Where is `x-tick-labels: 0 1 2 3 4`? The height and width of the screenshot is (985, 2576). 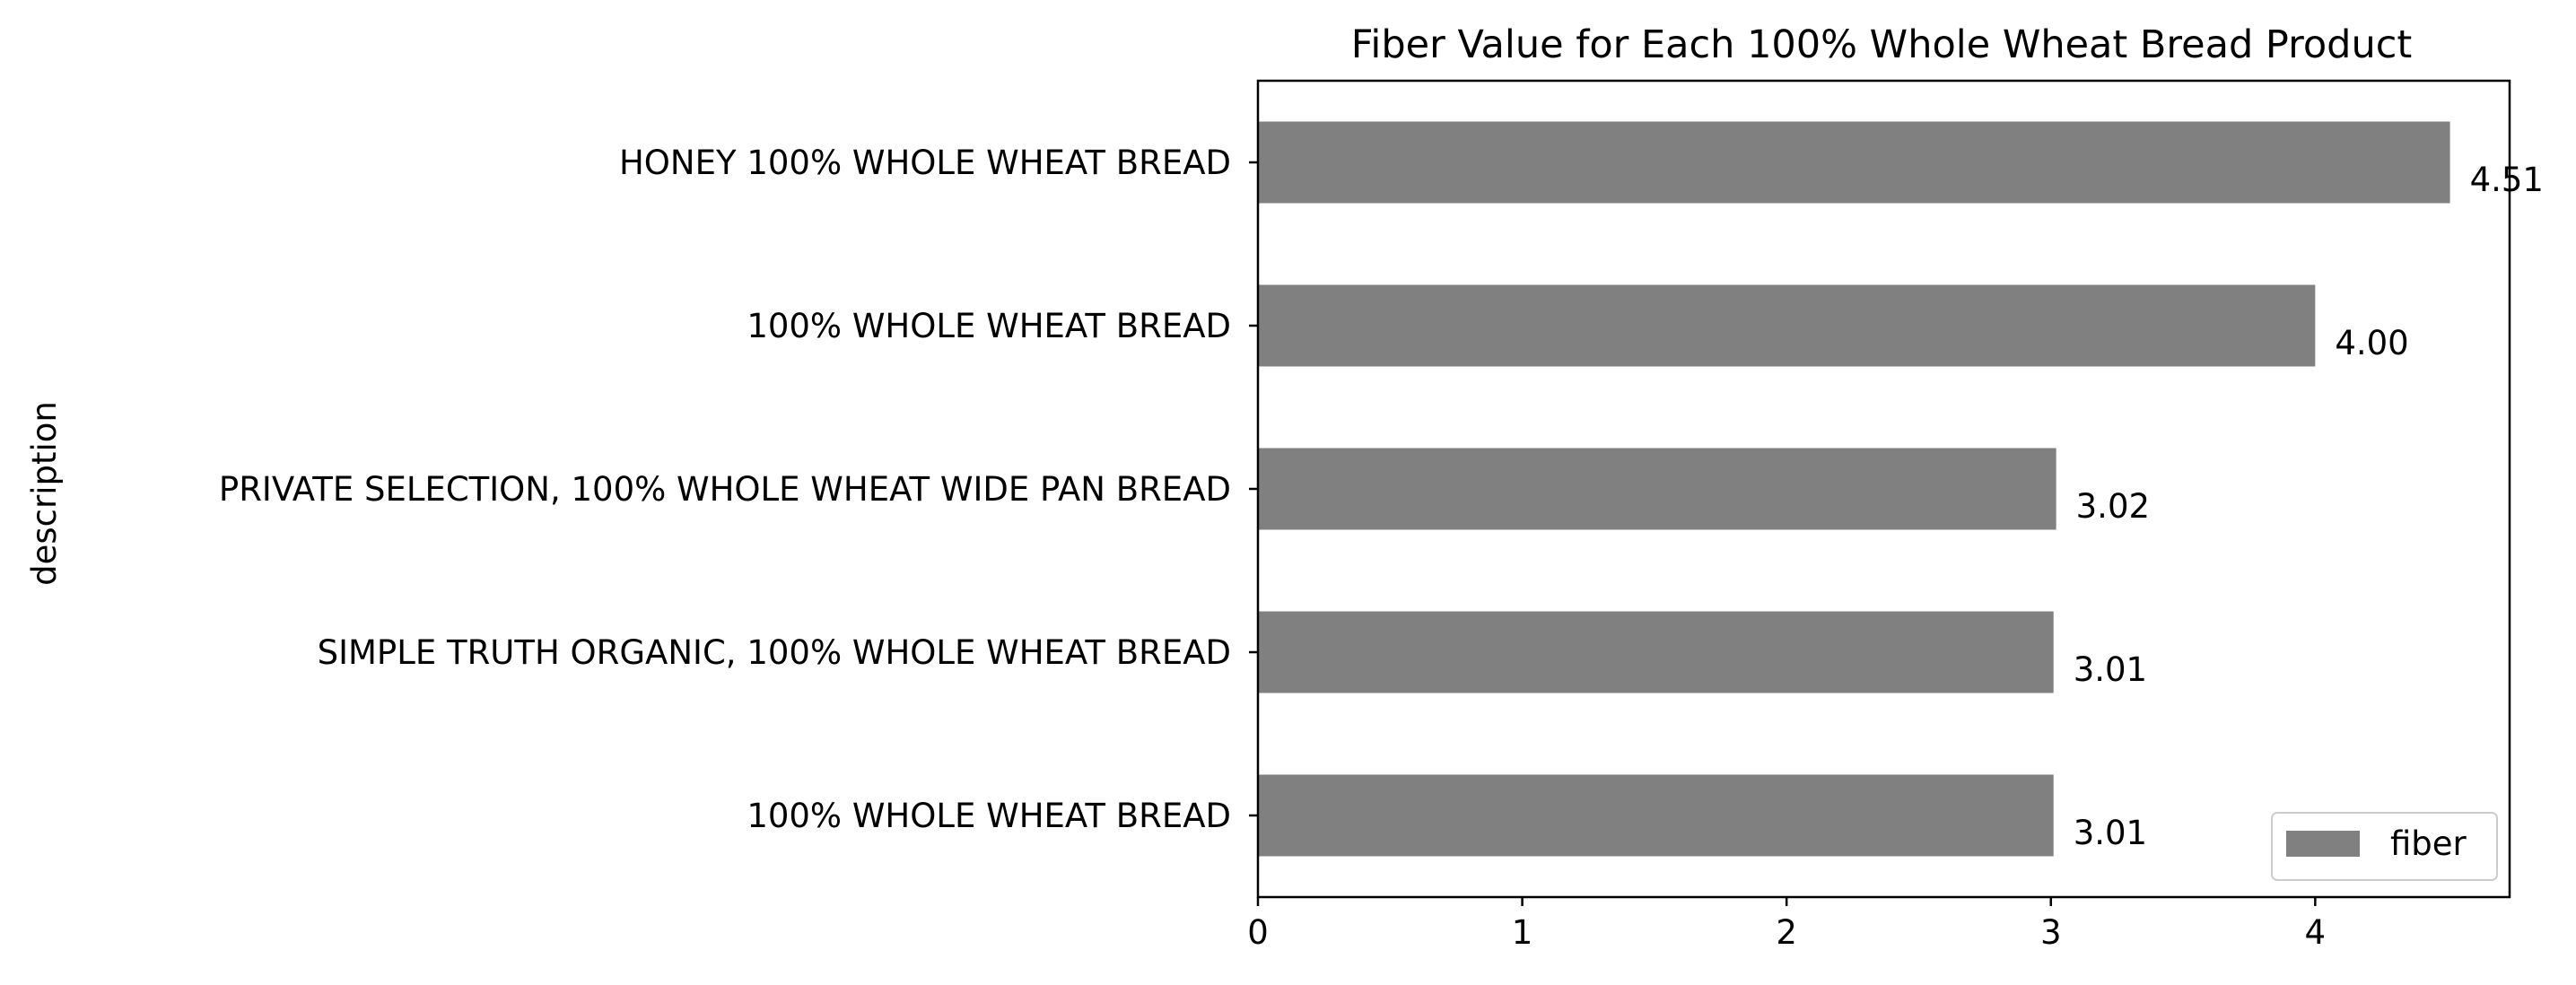
x-tick-labels: 0 1 2 3 4 is located at coordinates (1786, 924).